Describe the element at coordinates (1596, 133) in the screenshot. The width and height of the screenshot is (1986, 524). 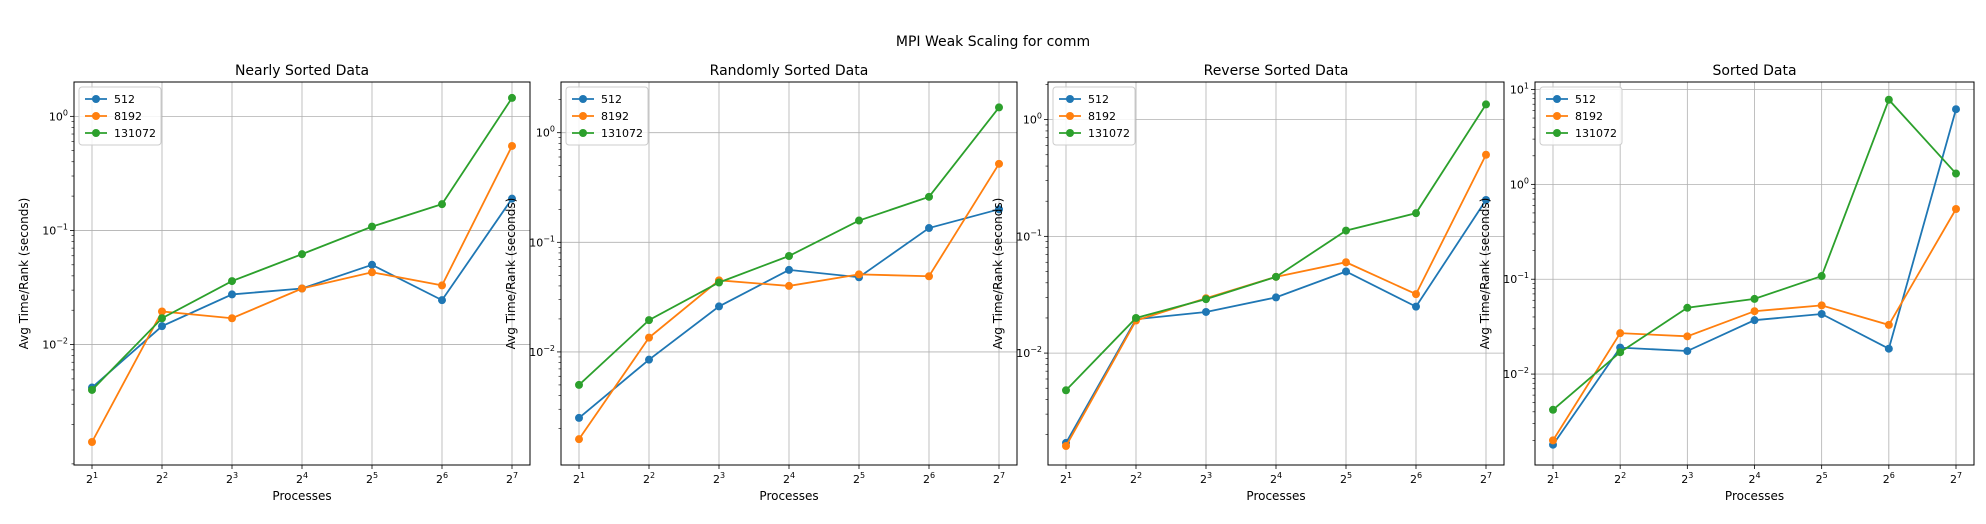
I see `legend-entry: 131072` at that location.